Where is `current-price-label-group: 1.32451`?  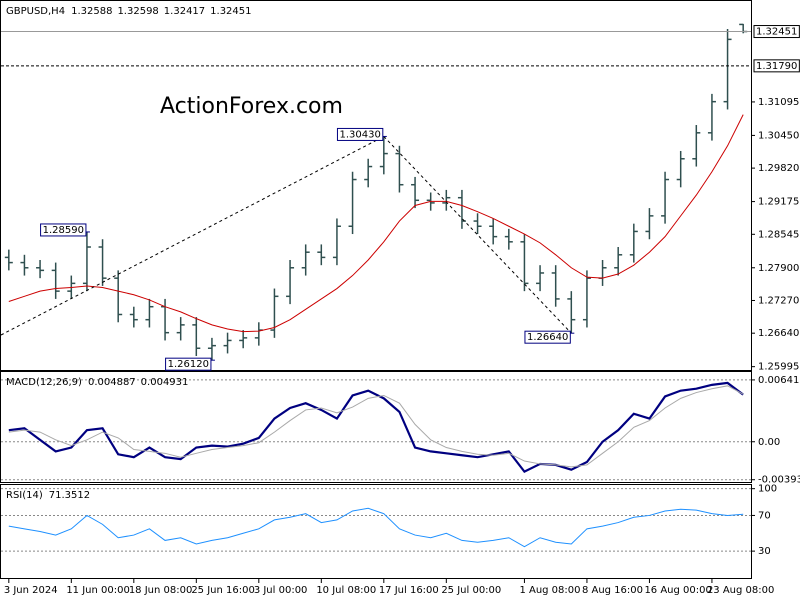
current-price-label-group: 1.32451 is located at coordinates (776, 32).